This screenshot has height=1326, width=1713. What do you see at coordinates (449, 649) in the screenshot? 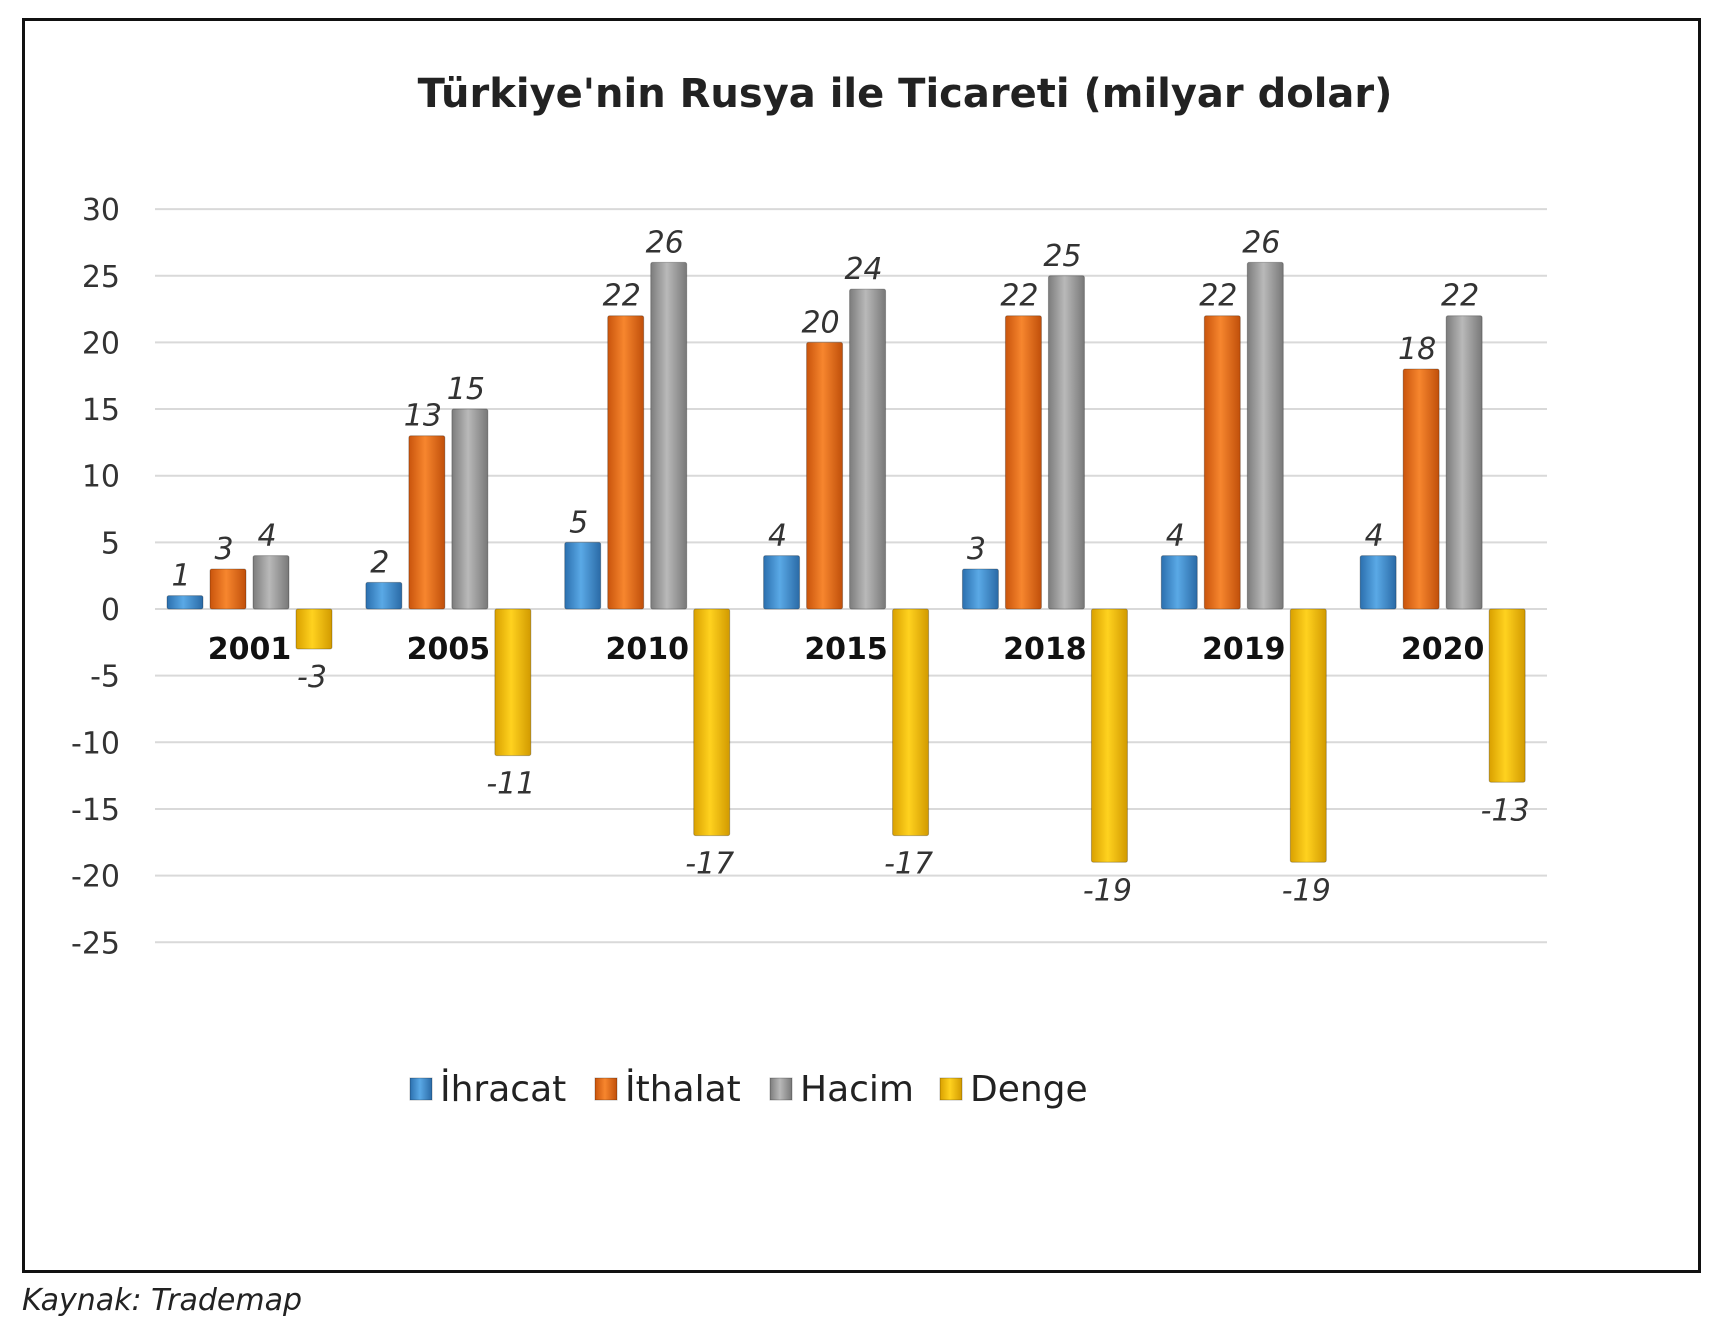
I see `x-category-label: 2005` at bounding box center [449, 649].